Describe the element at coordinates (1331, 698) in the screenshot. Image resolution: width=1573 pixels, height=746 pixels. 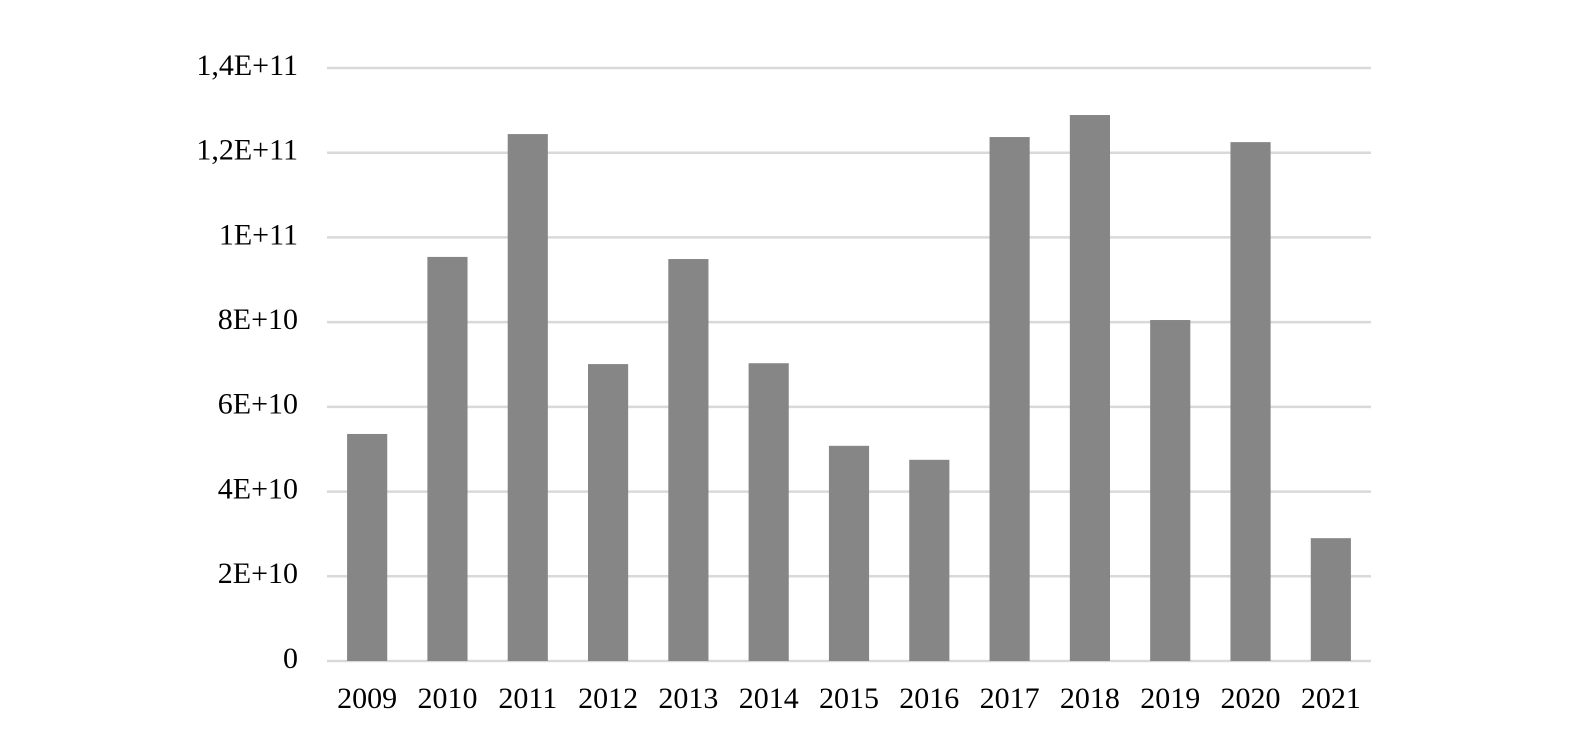
I see `x-tick-label: 2021` at that location.